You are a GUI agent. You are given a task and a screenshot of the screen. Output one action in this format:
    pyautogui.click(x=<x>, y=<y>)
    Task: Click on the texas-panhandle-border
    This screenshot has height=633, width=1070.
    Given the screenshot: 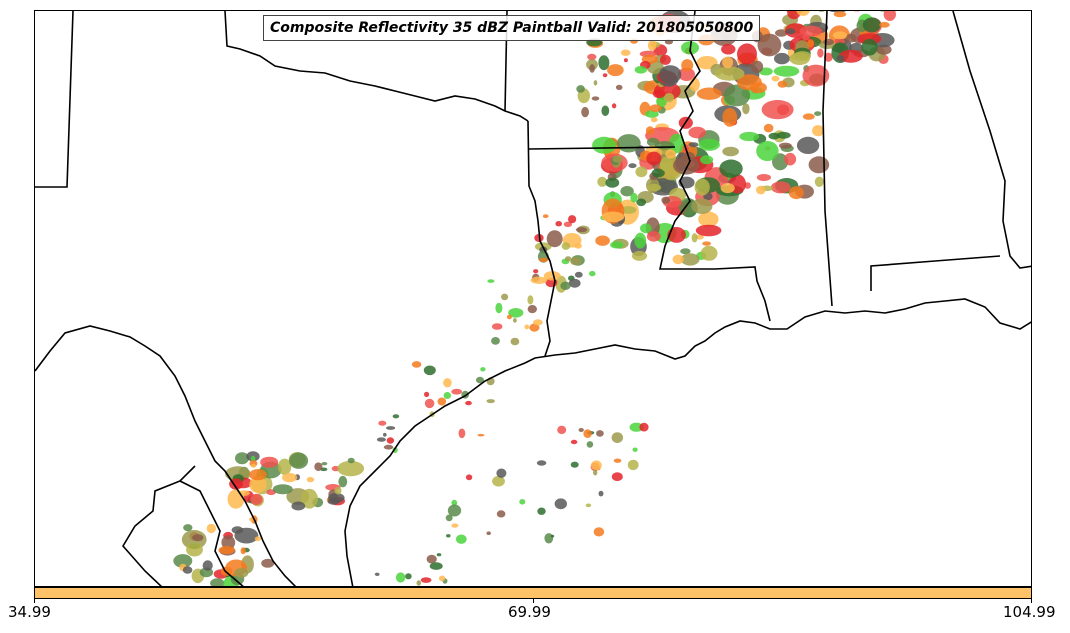 What is the action you would take?
    pyautogui.click(x=54, y=99)
    